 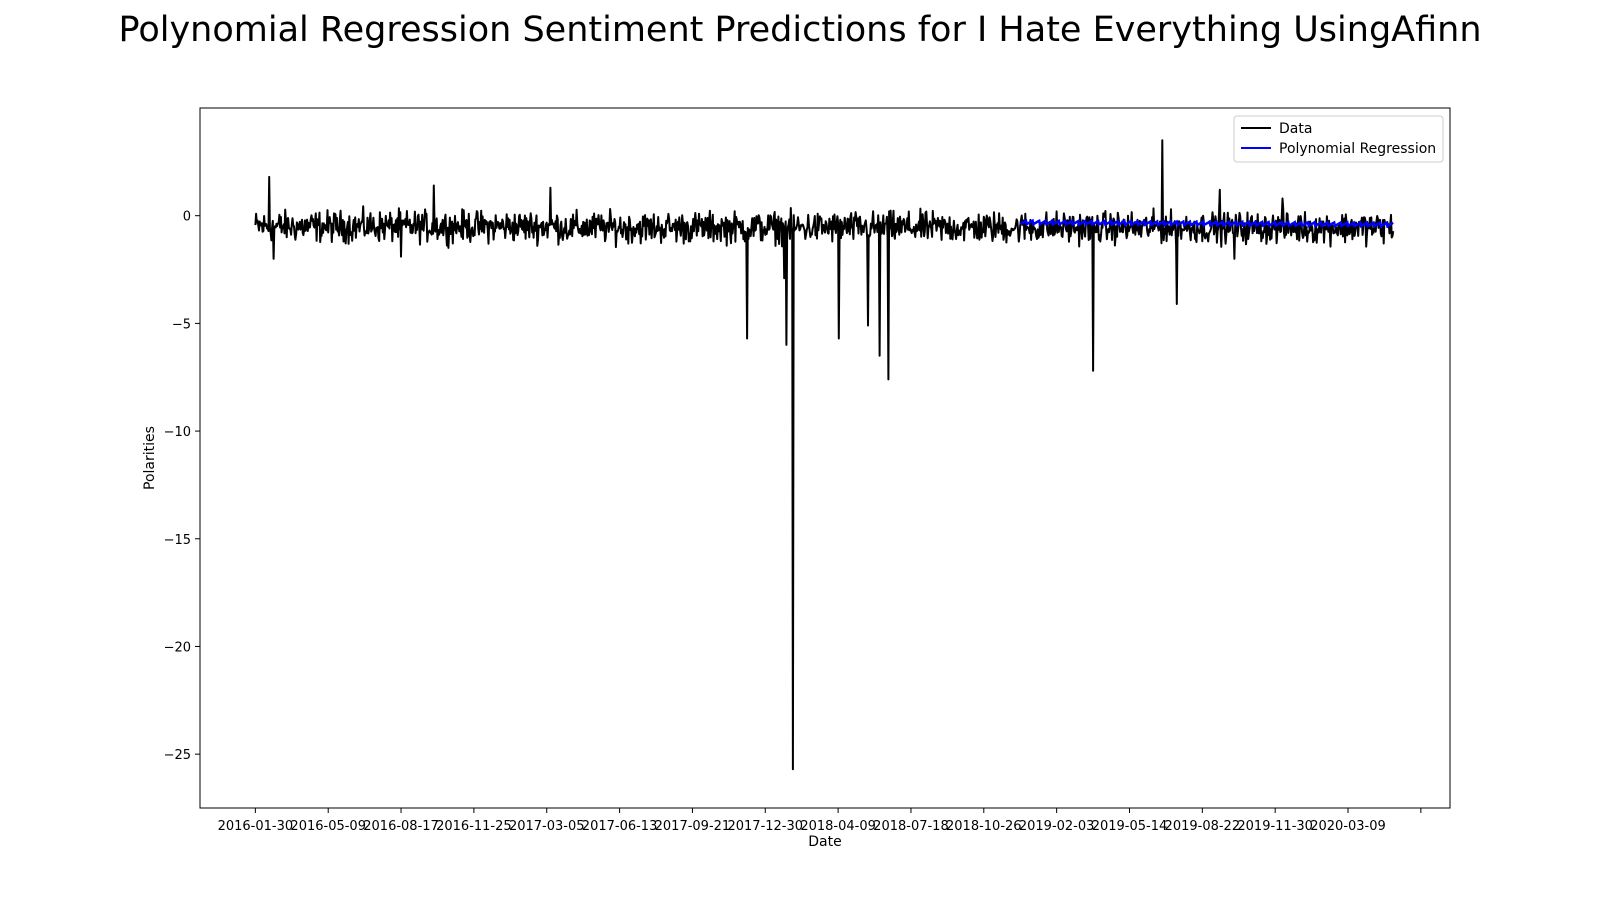 What do you see at coordinates (328, 826) in the screenshot?
I see `x-tick-label: 2016-05-09` at bounding box center [328, 826].